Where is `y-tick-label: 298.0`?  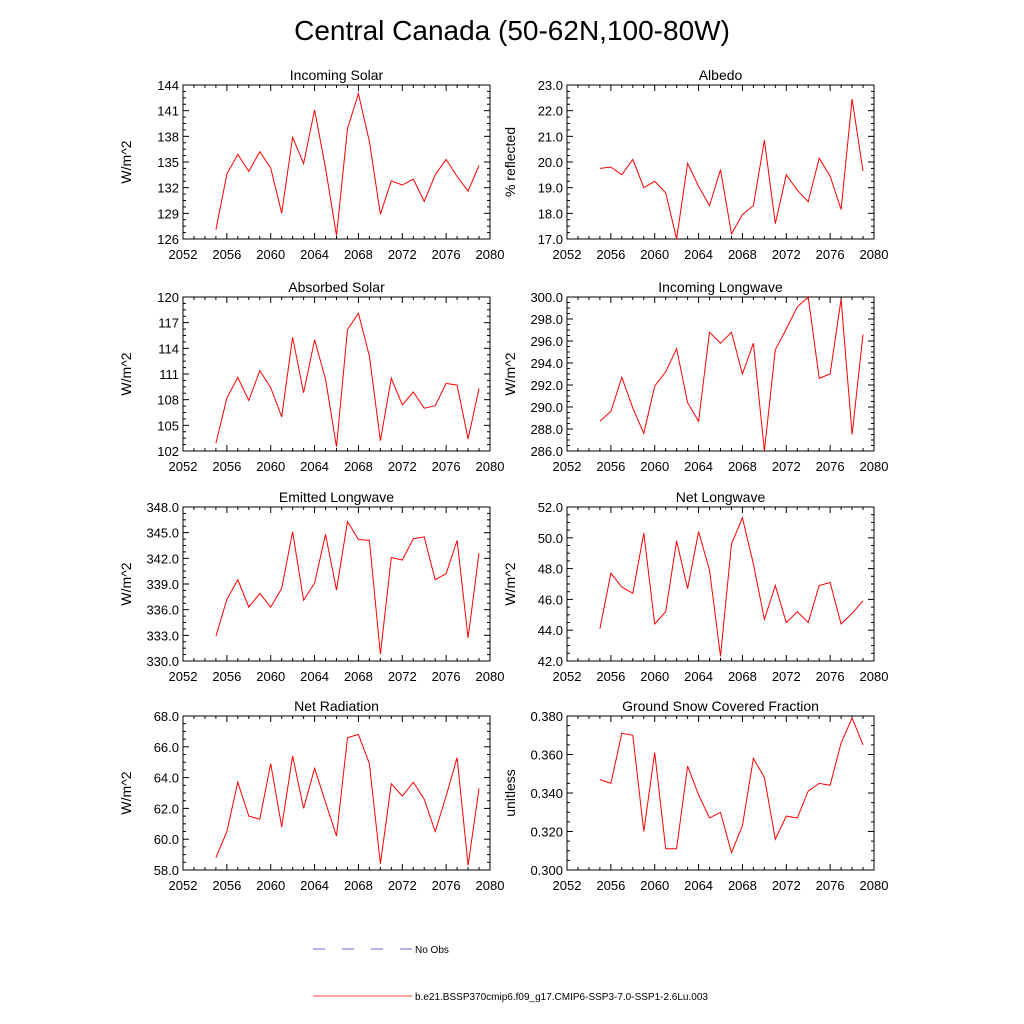
y-tick-label: 298.0 is located at coordinates (546, 319).